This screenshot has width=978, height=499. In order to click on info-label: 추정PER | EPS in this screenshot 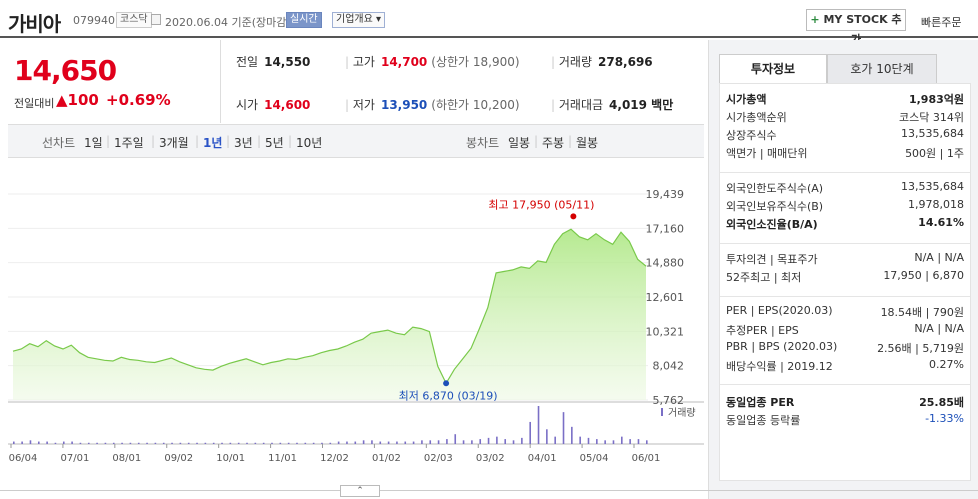, I will do `click(762, 330)`.